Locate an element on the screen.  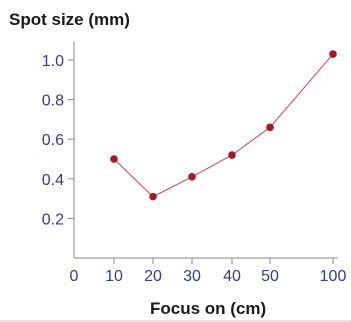
x-tick-label: 0 is located at coordinates (74, 276).